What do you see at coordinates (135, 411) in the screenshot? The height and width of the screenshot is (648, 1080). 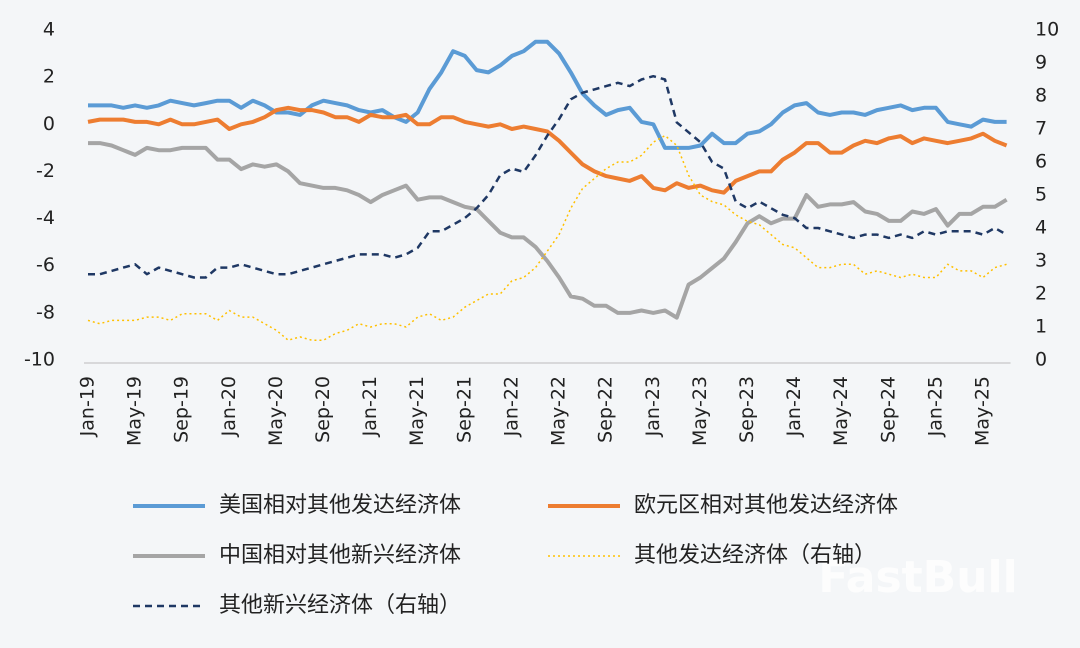 I see `x-tick-label: May-19` at bounding box center [135, 411].